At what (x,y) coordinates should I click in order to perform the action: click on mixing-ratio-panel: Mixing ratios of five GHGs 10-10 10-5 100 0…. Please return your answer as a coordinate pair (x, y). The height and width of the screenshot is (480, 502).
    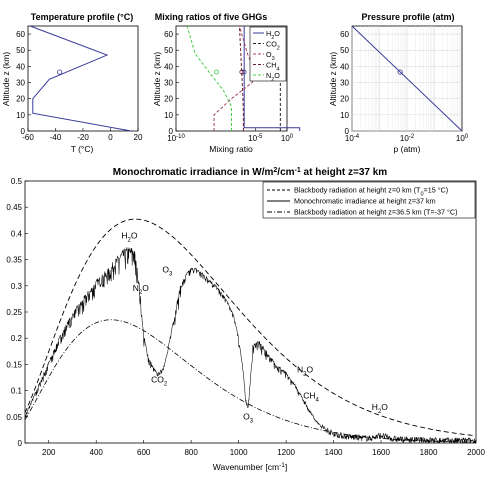
    Looking at the image, I should click on (226, 83).